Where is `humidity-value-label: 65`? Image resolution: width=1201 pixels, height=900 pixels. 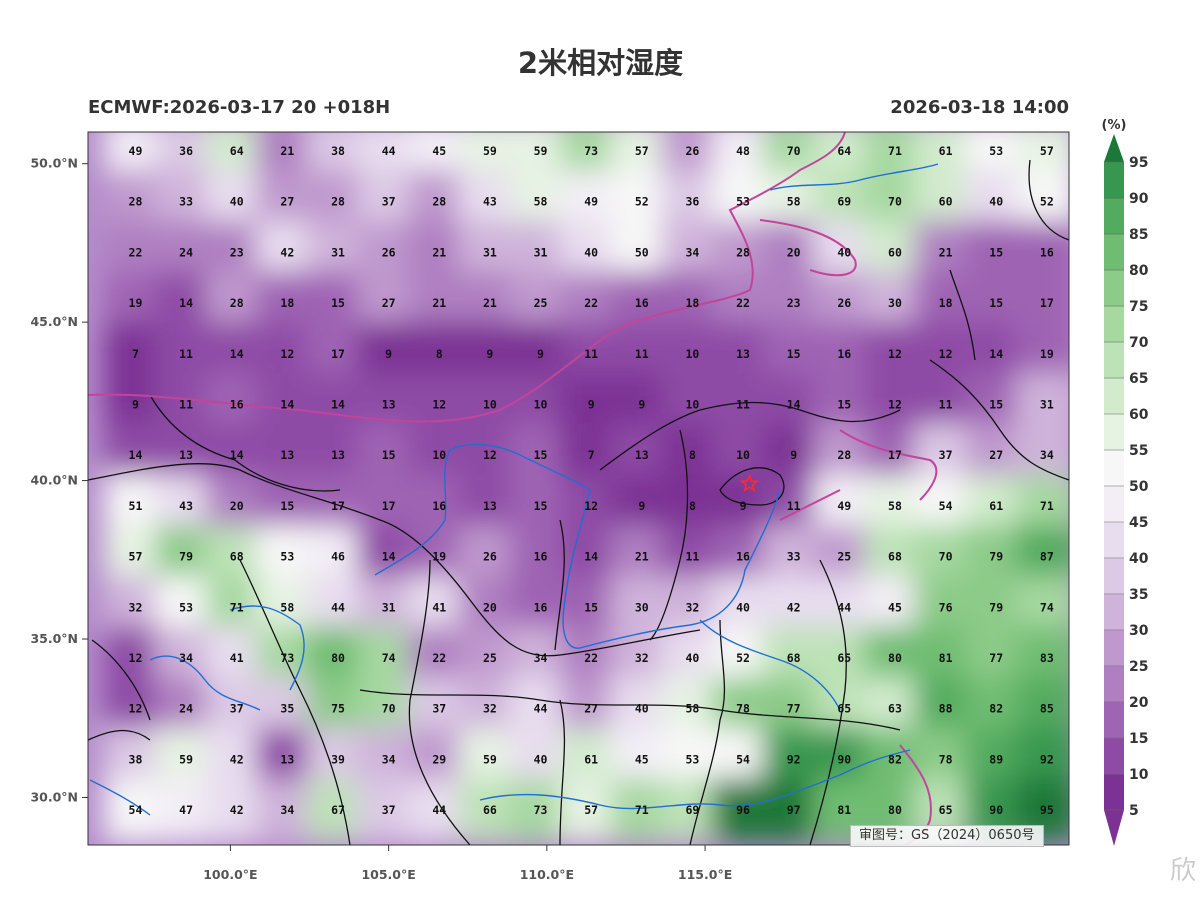
humidity-value-label: 65 is located at coordinates (946, 810).